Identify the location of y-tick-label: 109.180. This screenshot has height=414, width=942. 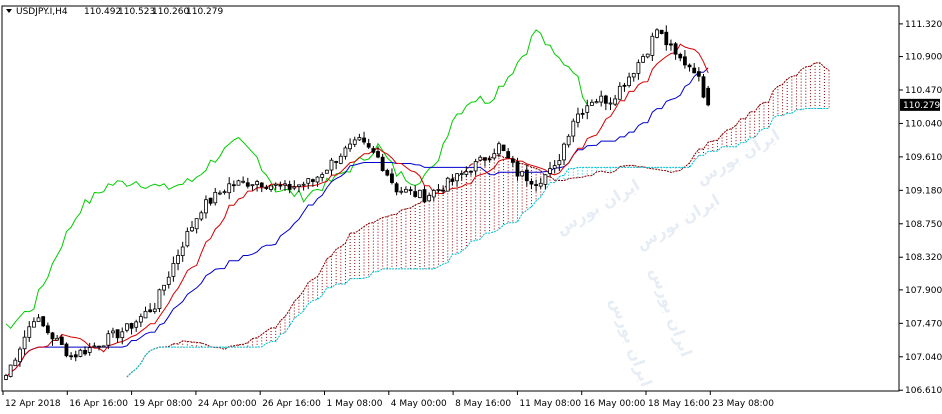
(923, 191).